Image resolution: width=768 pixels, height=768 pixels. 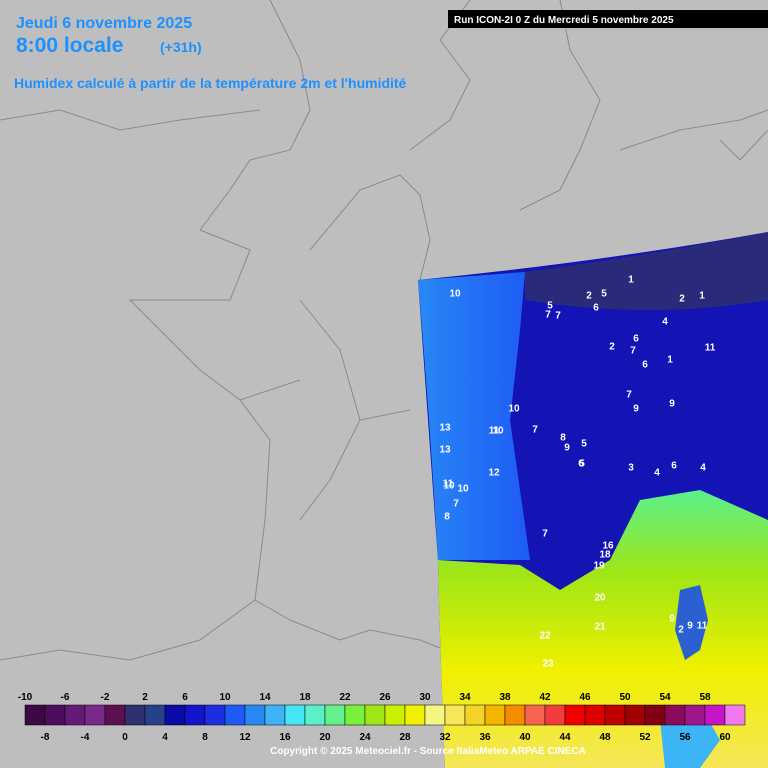 What do you see at coordinates (545, 697) in the screenshot?
I see `legend-tick-label: 42` at bounding box center [545, 697].